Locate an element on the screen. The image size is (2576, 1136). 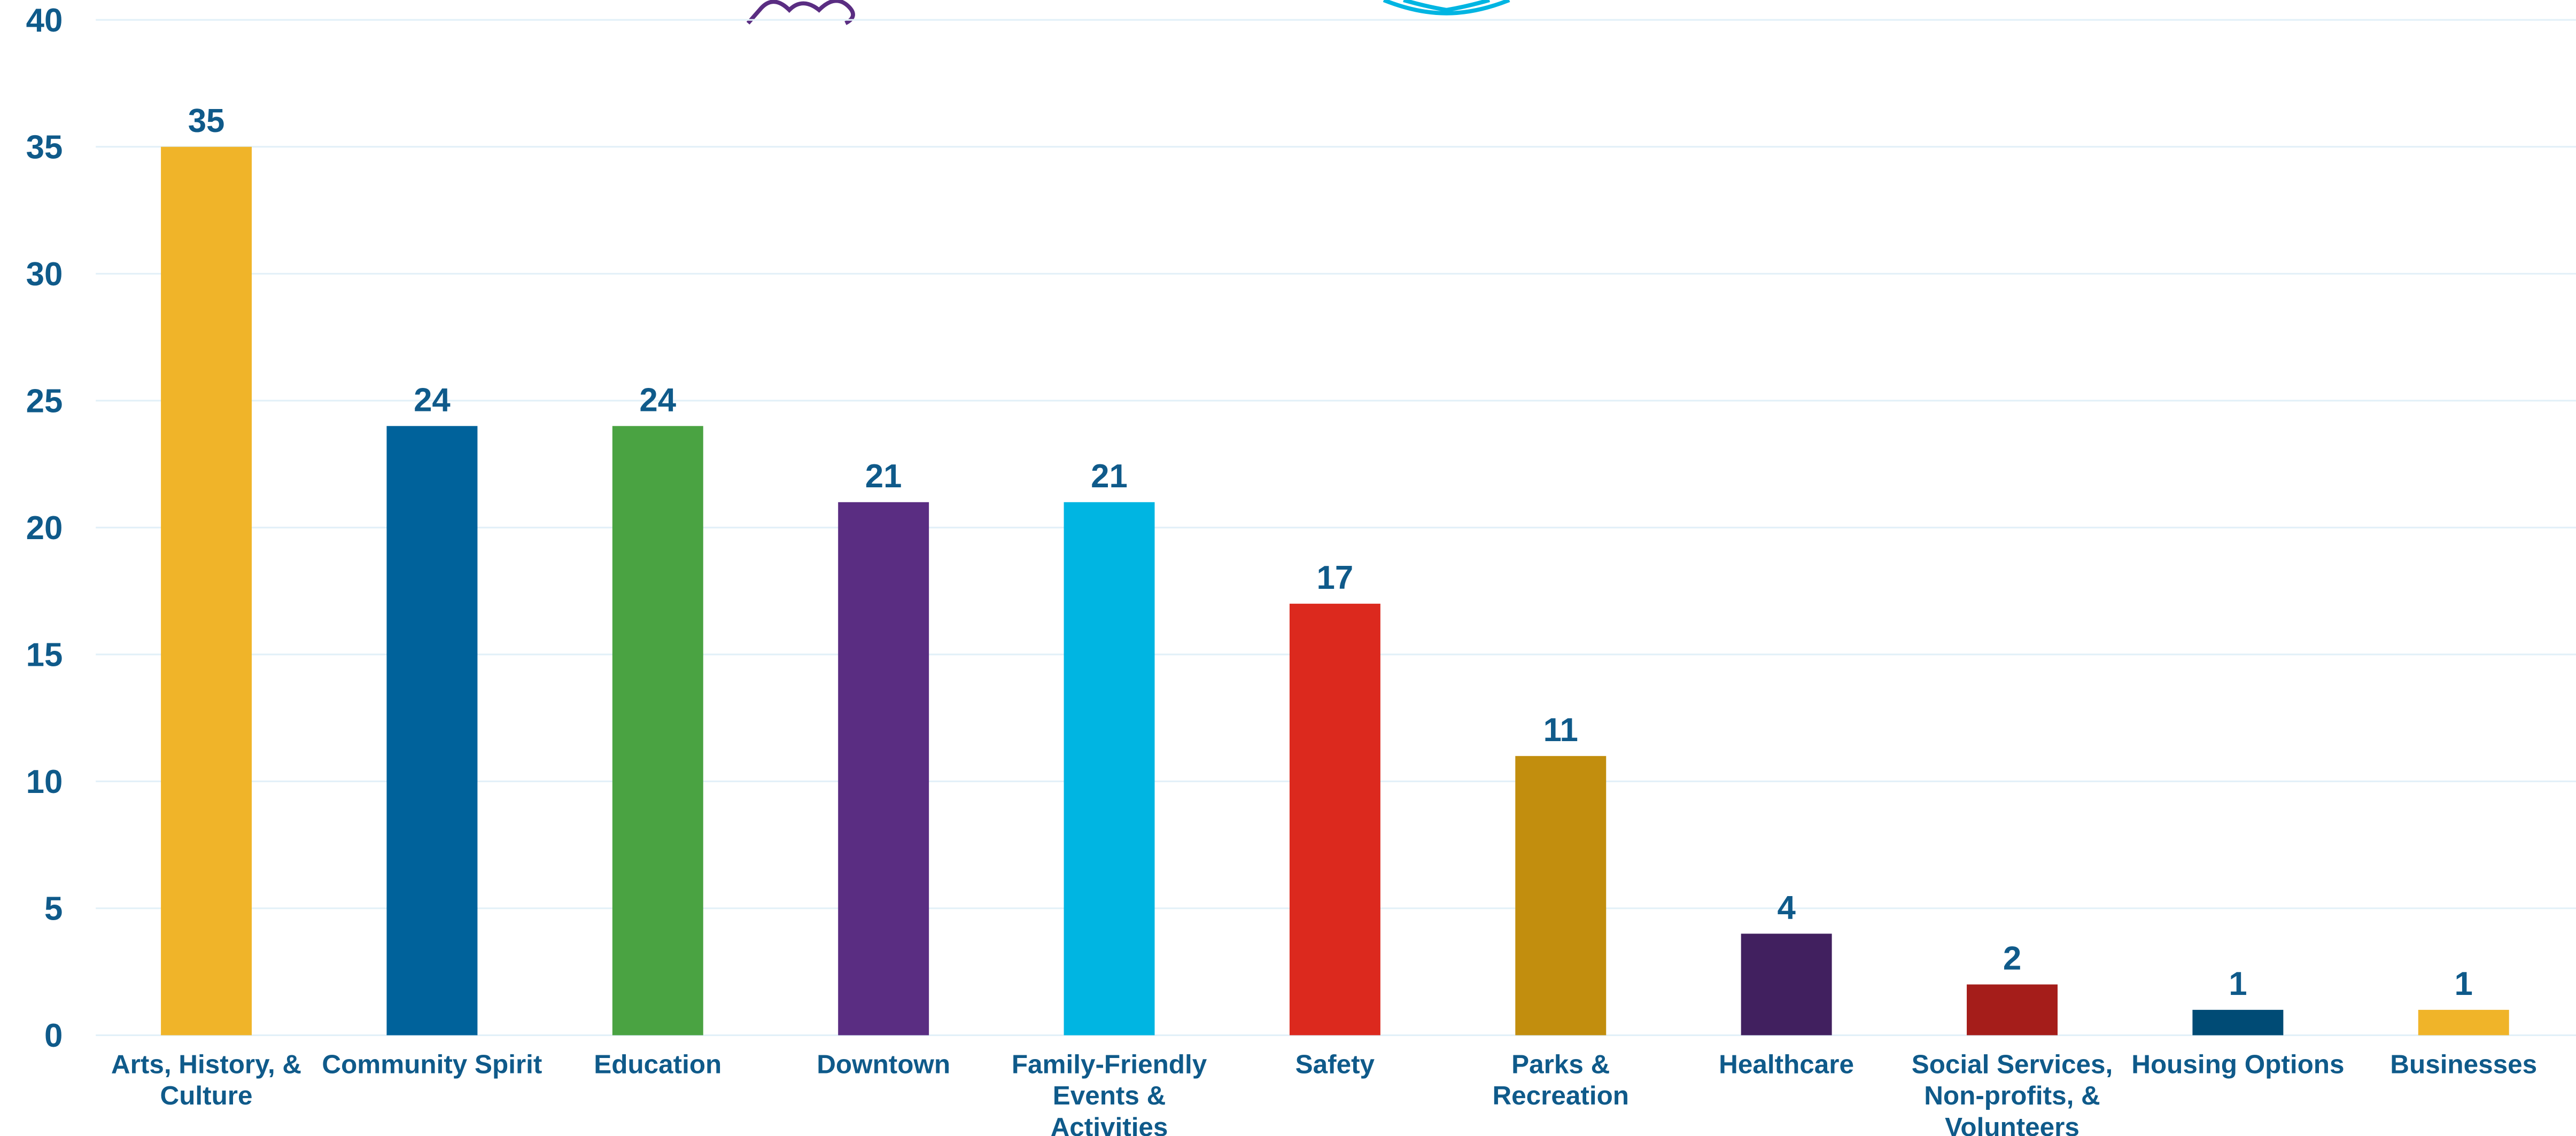
x-tick-label: Safety is located at coordinates (1335, 1066).